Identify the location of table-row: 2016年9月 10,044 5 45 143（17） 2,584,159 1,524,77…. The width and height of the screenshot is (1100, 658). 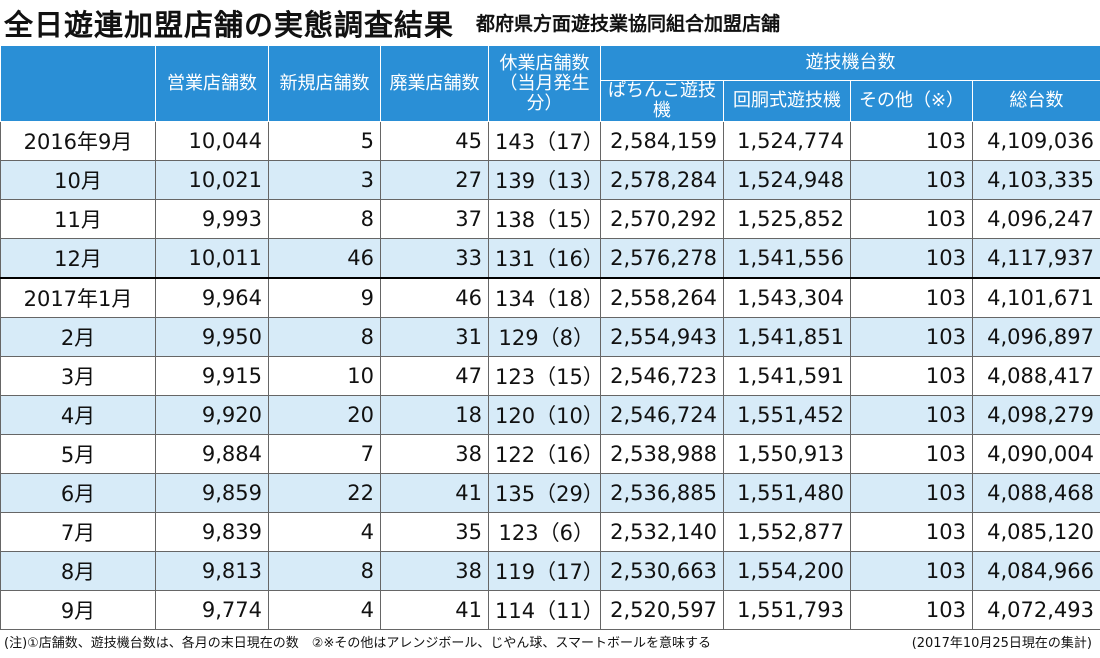
(550, 141).